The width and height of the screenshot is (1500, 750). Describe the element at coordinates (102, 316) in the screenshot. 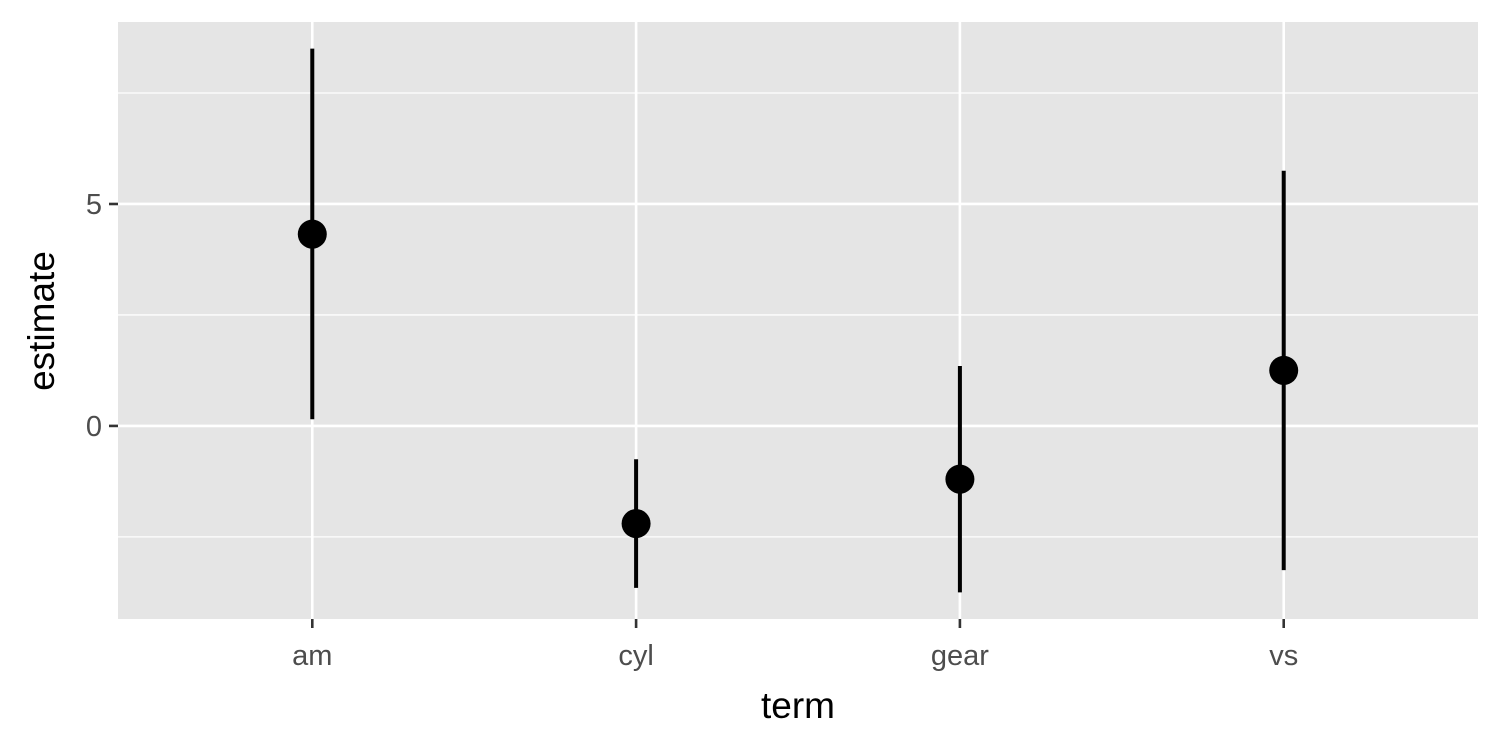

I see `y-axis: 05` at that location.